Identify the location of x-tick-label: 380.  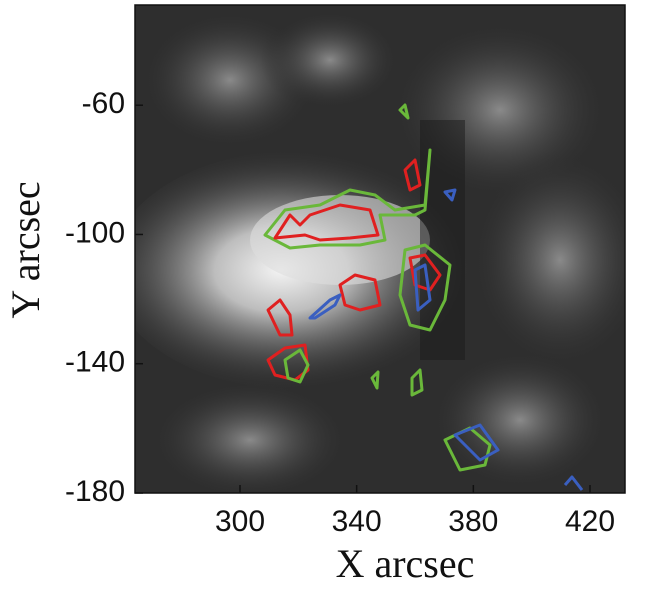
(473, 521).